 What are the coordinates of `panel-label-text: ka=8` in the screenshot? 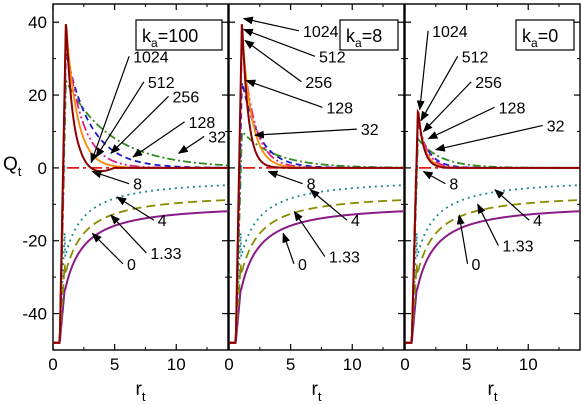 It's located at (364, 38).